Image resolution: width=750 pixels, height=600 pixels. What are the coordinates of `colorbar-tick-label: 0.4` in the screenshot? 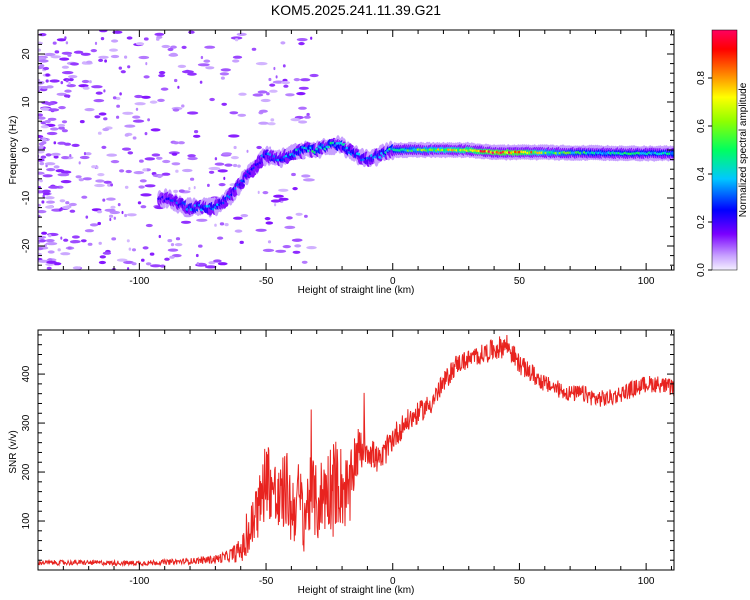 It's located at (701, 174).